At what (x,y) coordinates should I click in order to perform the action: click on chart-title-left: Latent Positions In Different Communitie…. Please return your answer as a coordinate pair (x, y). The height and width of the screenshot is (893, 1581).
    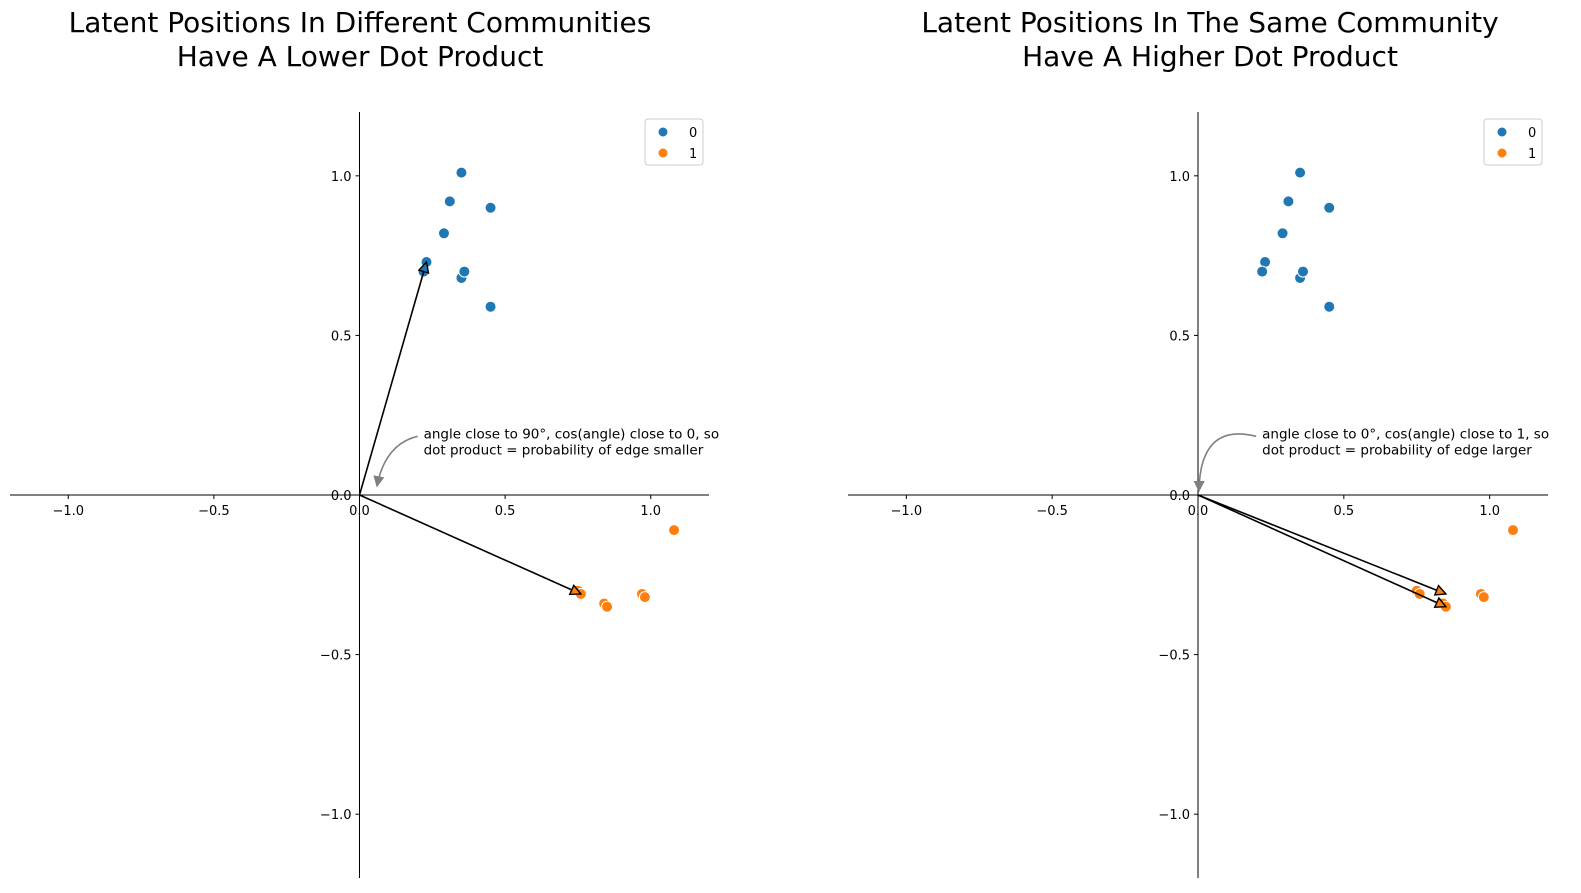
    Looking at the image, I should click on (370, 40).